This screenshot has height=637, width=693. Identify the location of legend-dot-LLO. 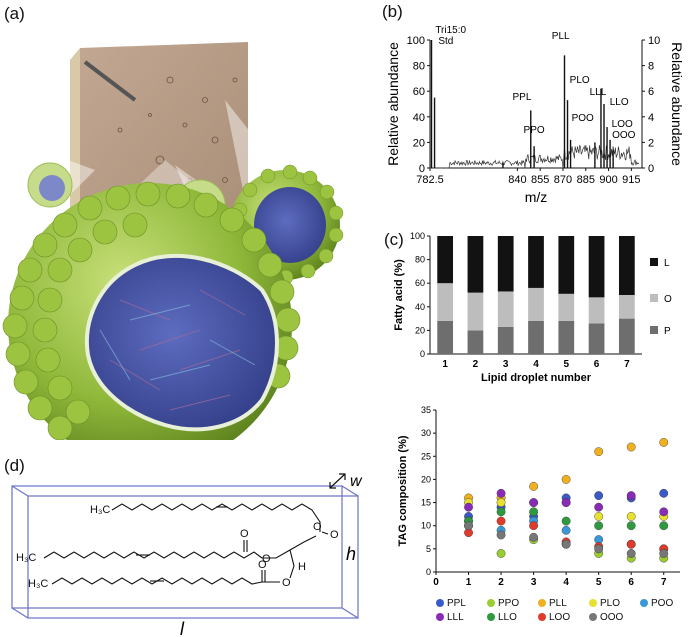
(491, 617).